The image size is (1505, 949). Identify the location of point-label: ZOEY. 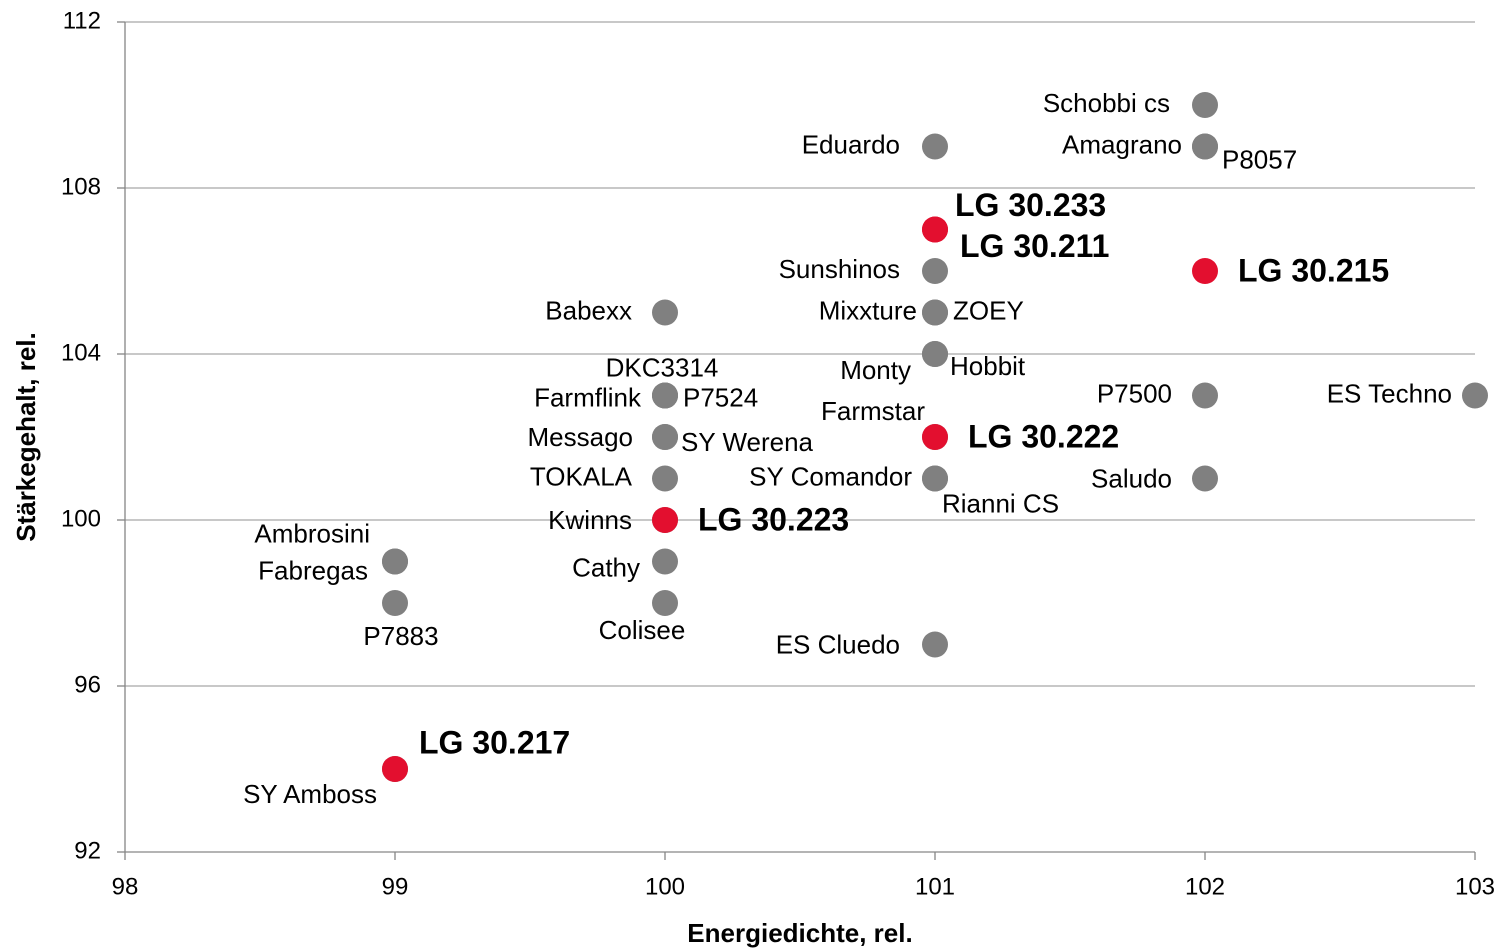
(988, 310).